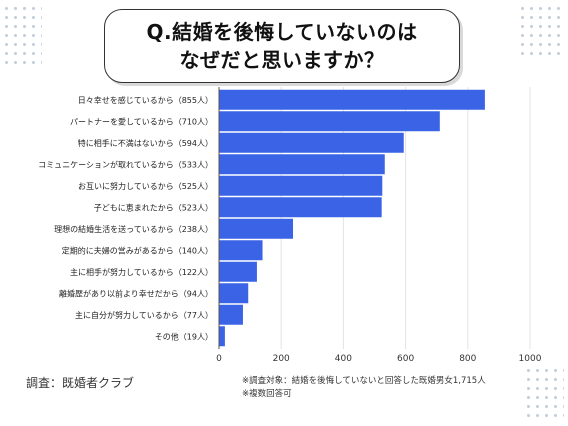  I want to click on x-tick-label: 600, so click(405, 359).